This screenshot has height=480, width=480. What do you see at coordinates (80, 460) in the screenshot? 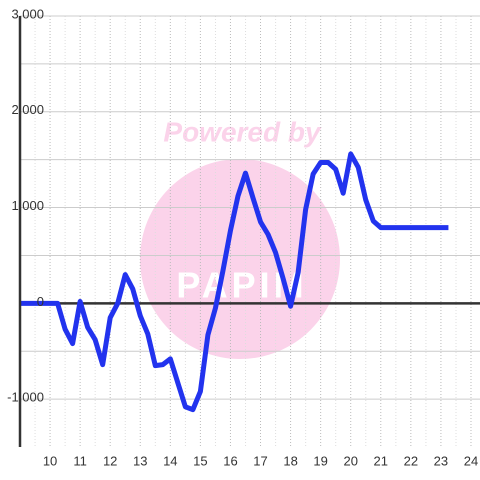
I see `x-tick-label: 11` at bounding box center [80, 460].